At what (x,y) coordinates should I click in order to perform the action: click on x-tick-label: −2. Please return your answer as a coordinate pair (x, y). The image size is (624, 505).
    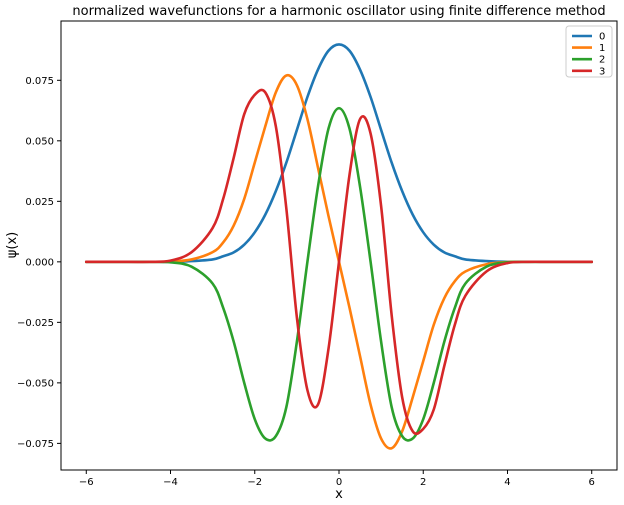
    Looking at the image, I should click on (254, 482).